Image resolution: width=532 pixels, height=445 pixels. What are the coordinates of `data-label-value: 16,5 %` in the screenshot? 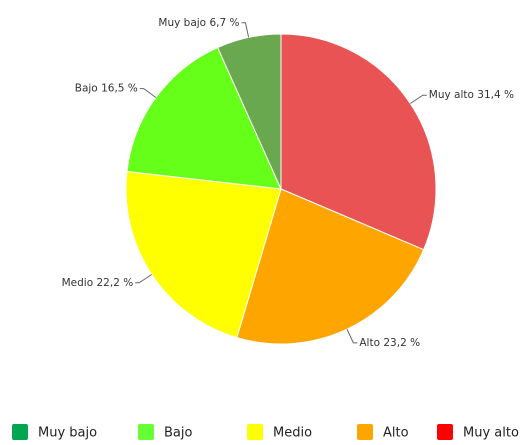 It's located at (119, 89).